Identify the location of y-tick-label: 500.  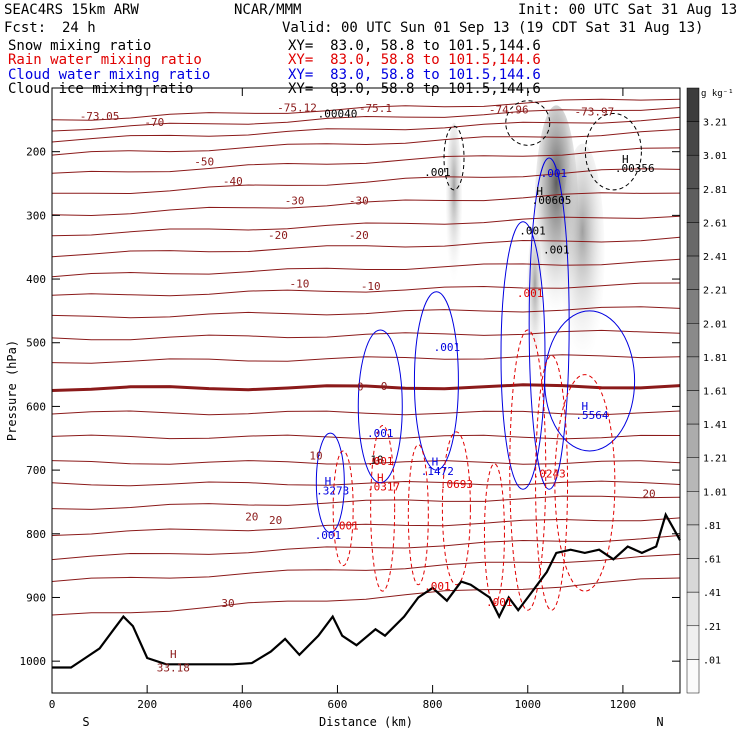
(36, 343).